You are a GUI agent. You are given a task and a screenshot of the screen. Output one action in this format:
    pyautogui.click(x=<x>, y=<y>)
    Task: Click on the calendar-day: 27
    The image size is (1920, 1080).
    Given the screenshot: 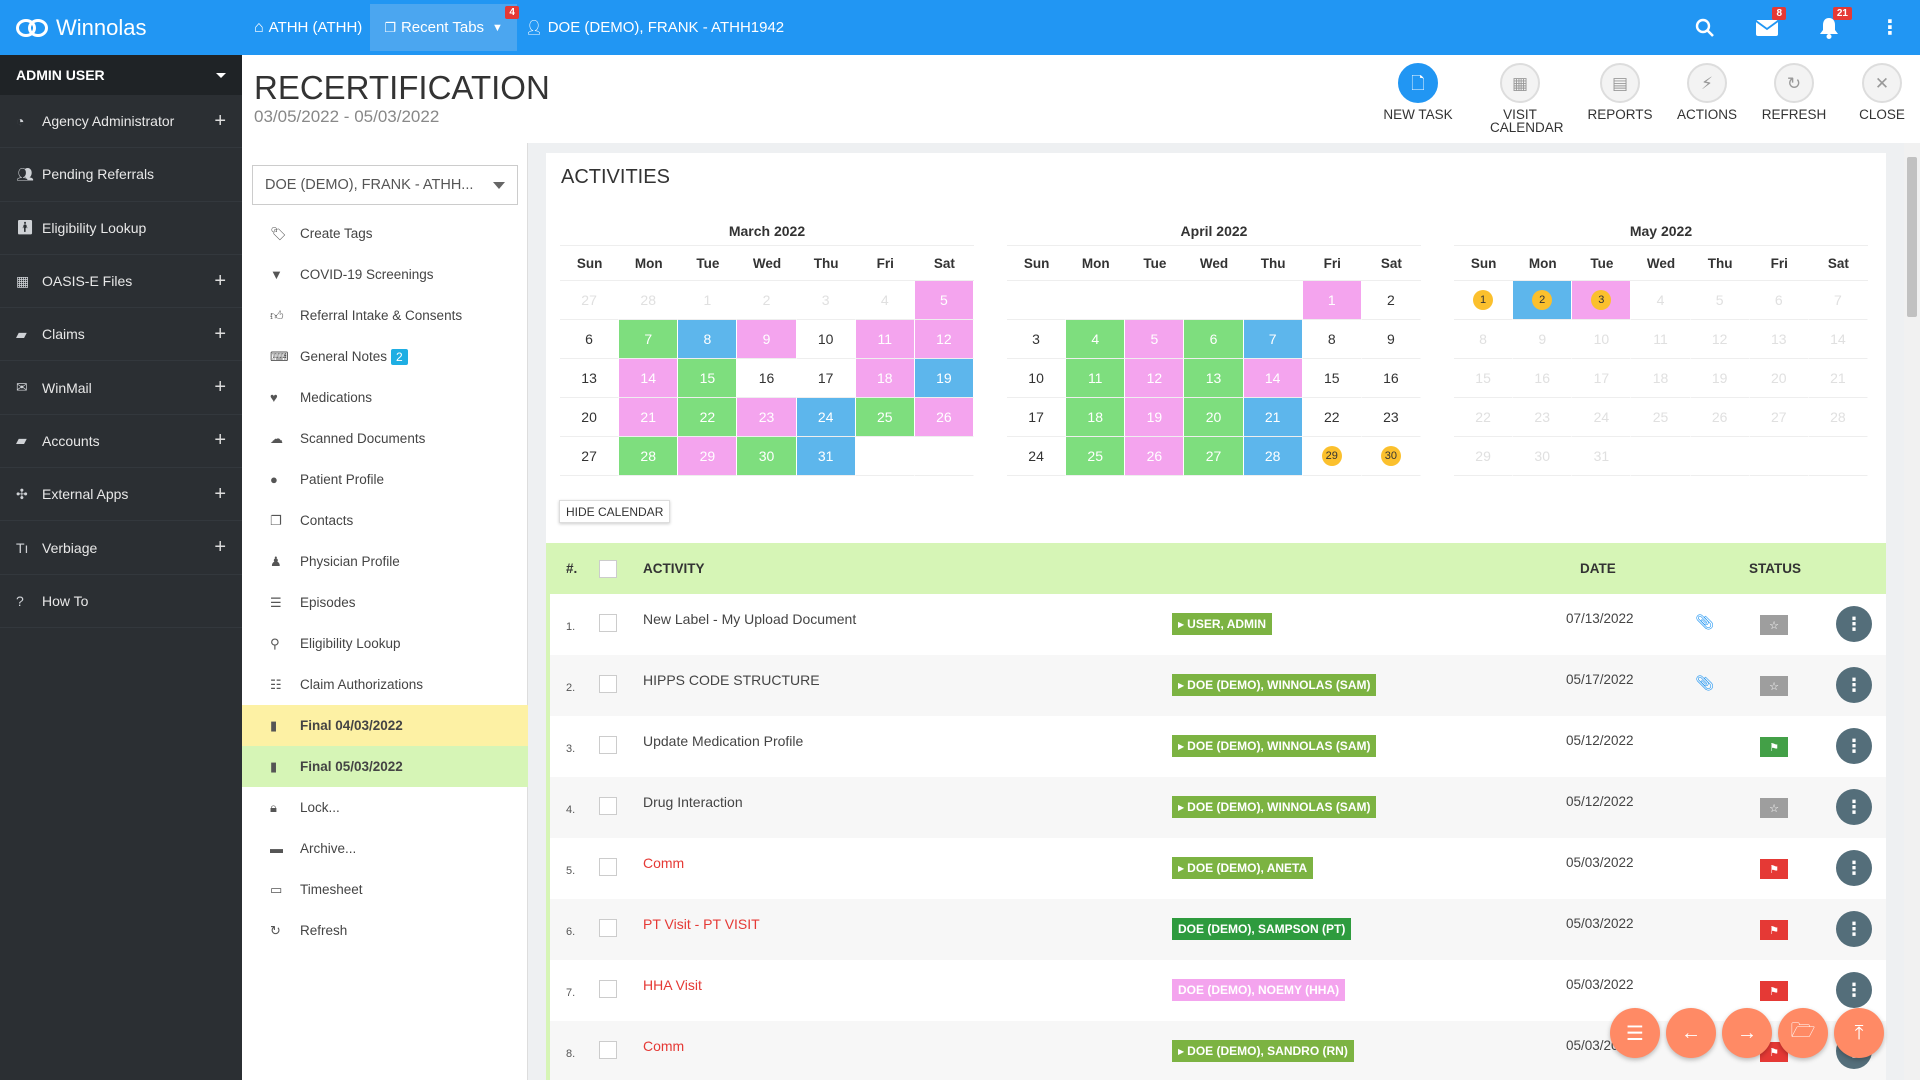 What is the action you would take?
    pyautogui.click(x=1214, y=456)
    